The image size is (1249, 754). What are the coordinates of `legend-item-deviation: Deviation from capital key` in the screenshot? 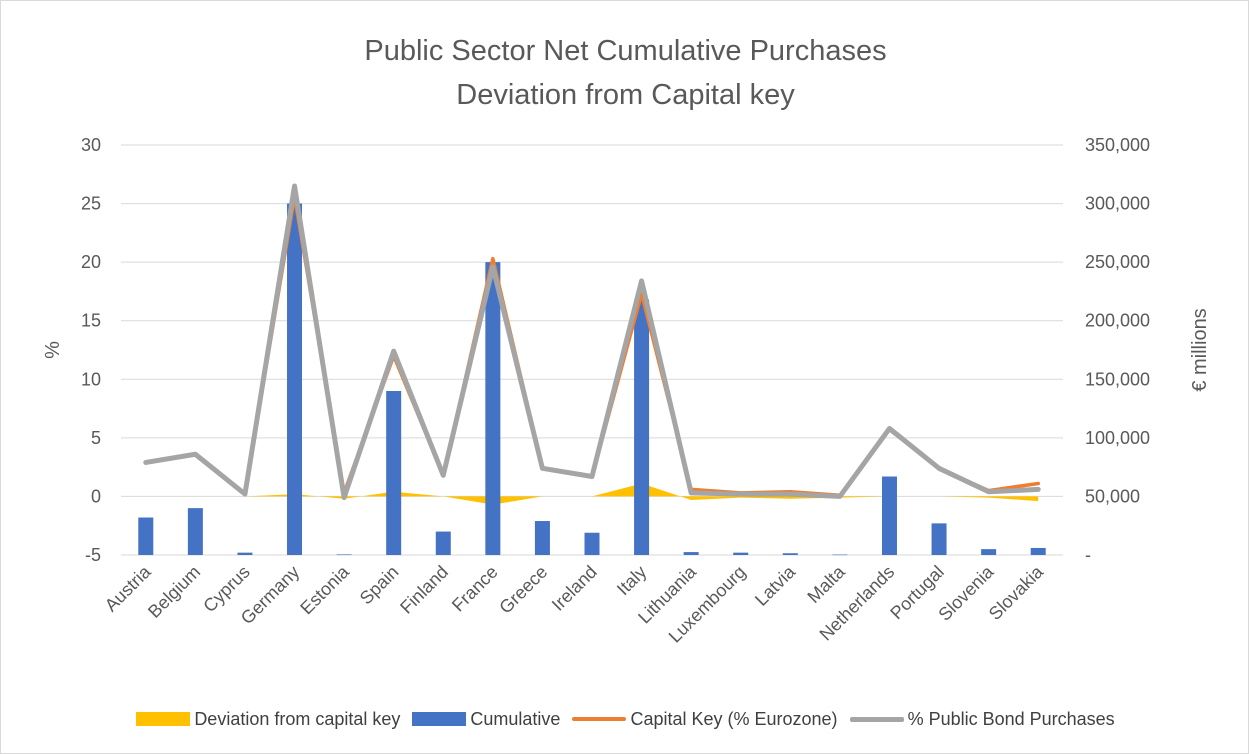 It's located at (268, 719).